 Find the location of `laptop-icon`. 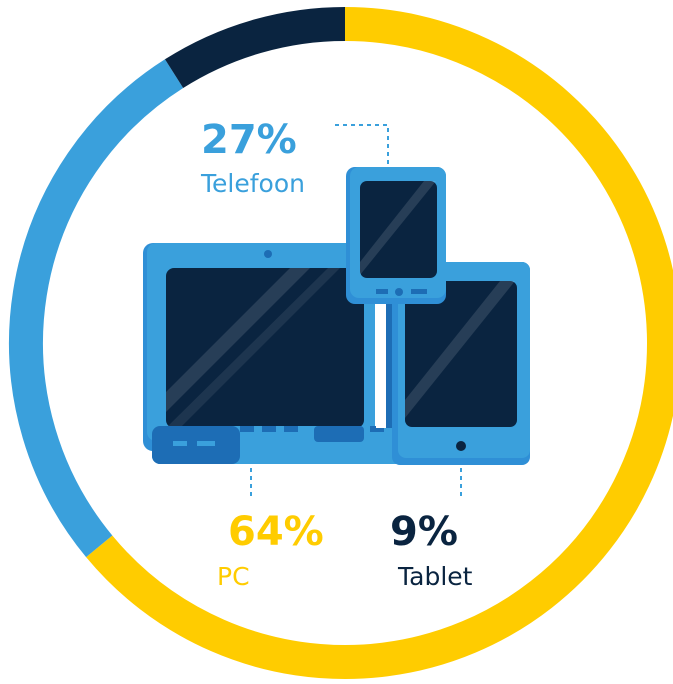

laptop-icon is located at coordinates (285, 353).